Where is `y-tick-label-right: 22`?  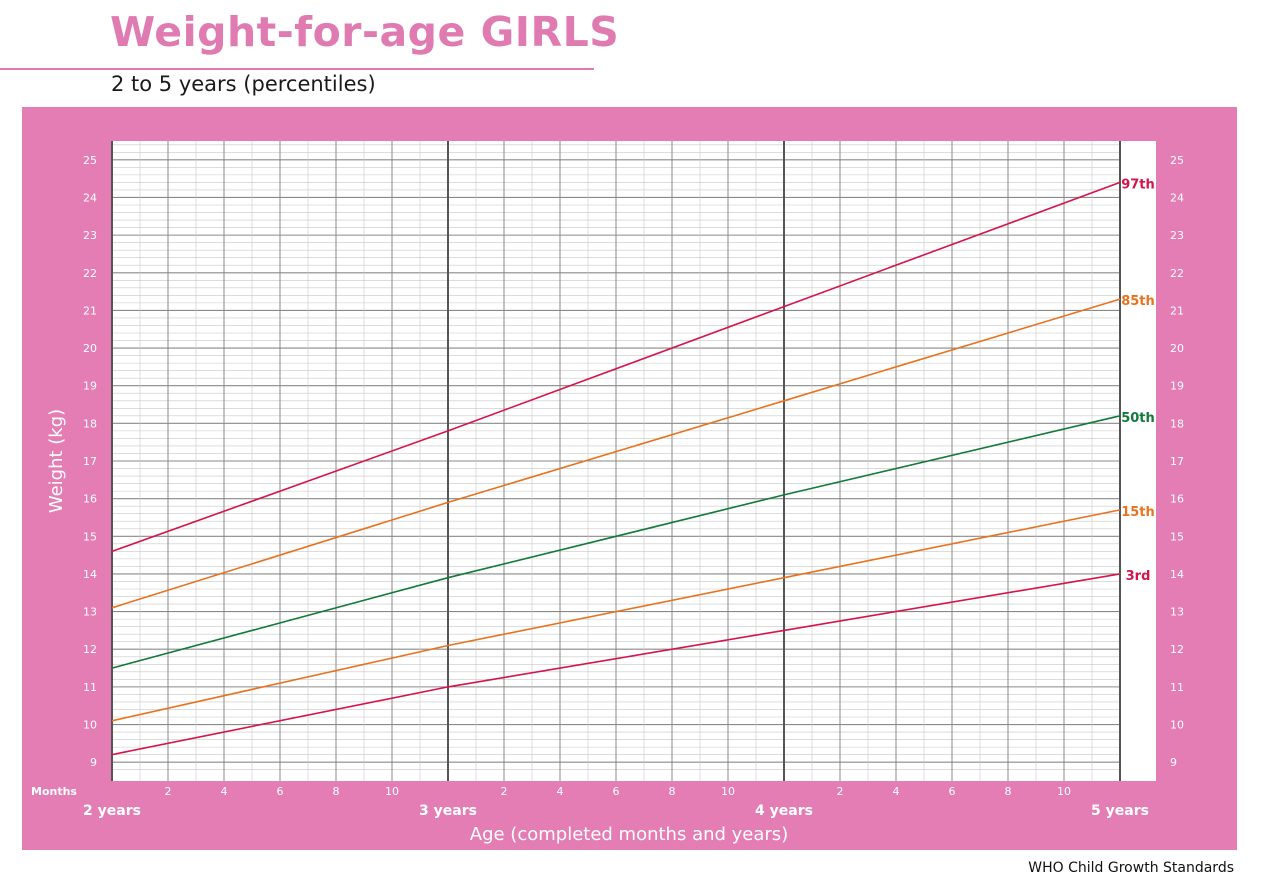
y-tick-label-right: 22 is located at coordinates (1177, 273).